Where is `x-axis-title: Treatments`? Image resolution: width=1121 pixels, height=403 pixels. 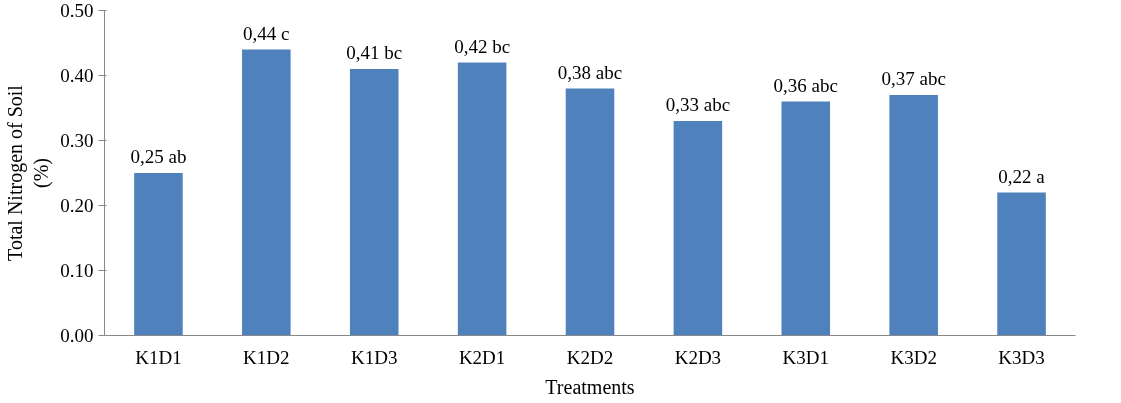
x-axis-title: Treatments is located at coordinates (590, 386).